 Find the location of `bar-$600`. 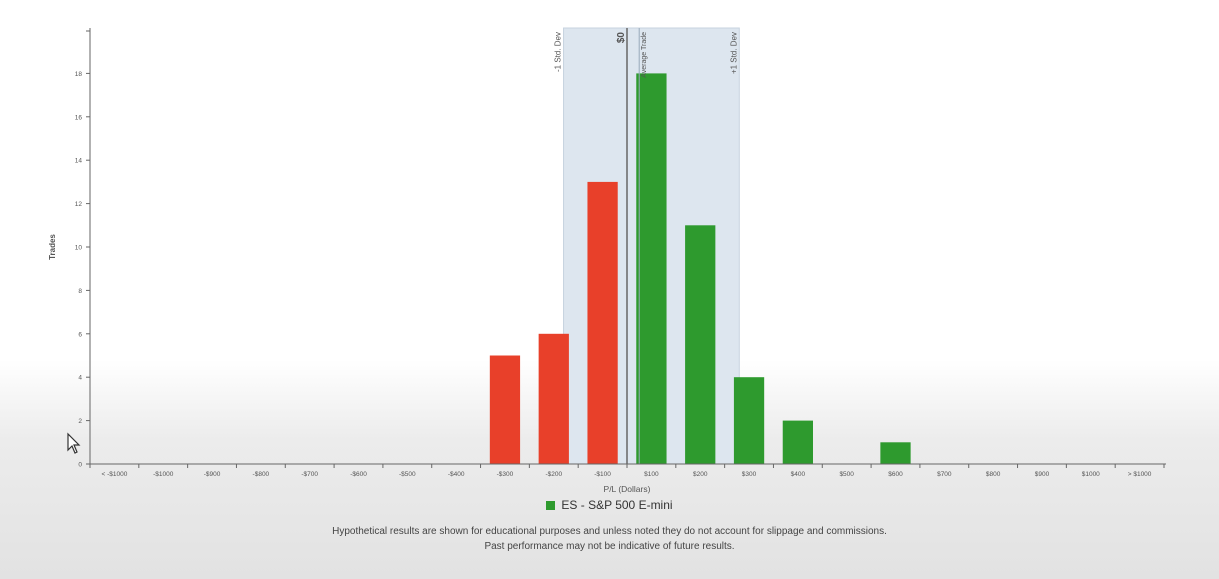

bar-$600 is located at coordinates (895, 453).